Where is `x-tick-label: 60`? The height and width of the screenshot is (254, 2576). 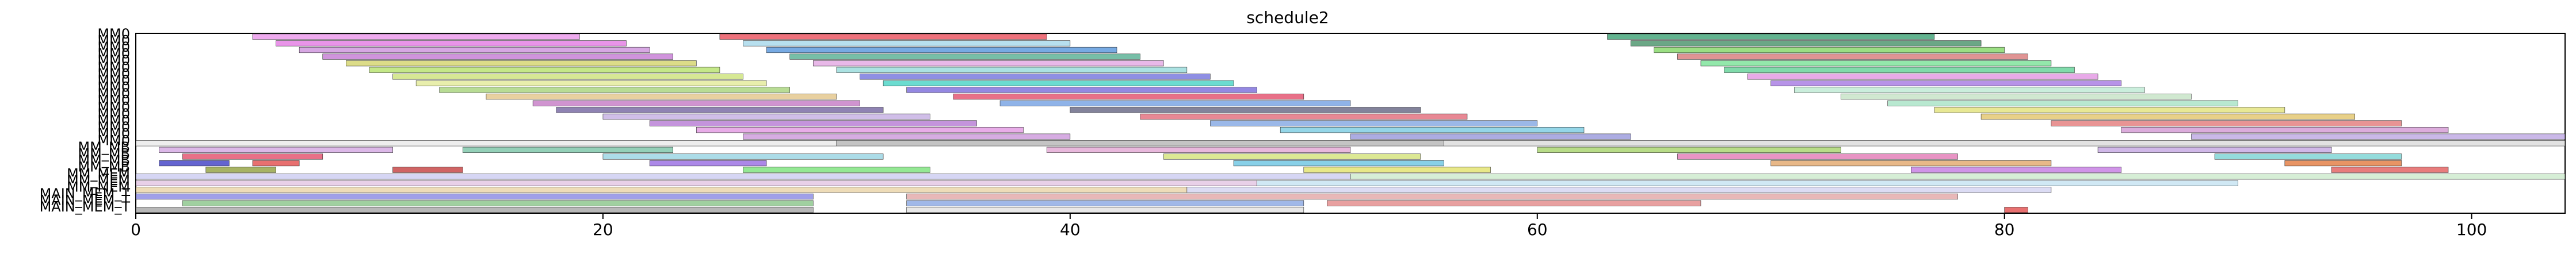
x-tick-label: 60 is located at coordinates (1537, 229).